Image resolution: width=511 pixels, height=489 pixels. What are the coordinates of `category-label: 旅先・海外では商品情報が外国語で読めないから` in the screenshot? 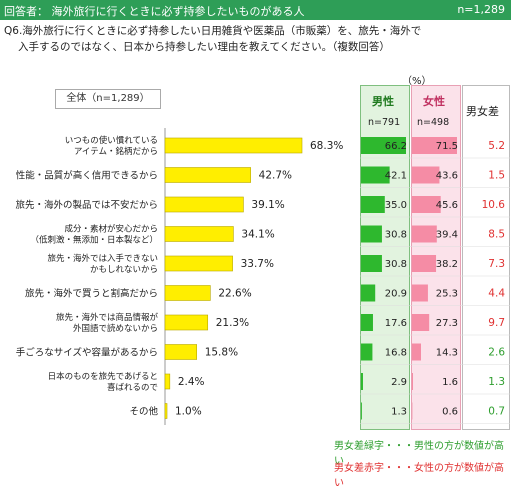 It's located at (107, 323).